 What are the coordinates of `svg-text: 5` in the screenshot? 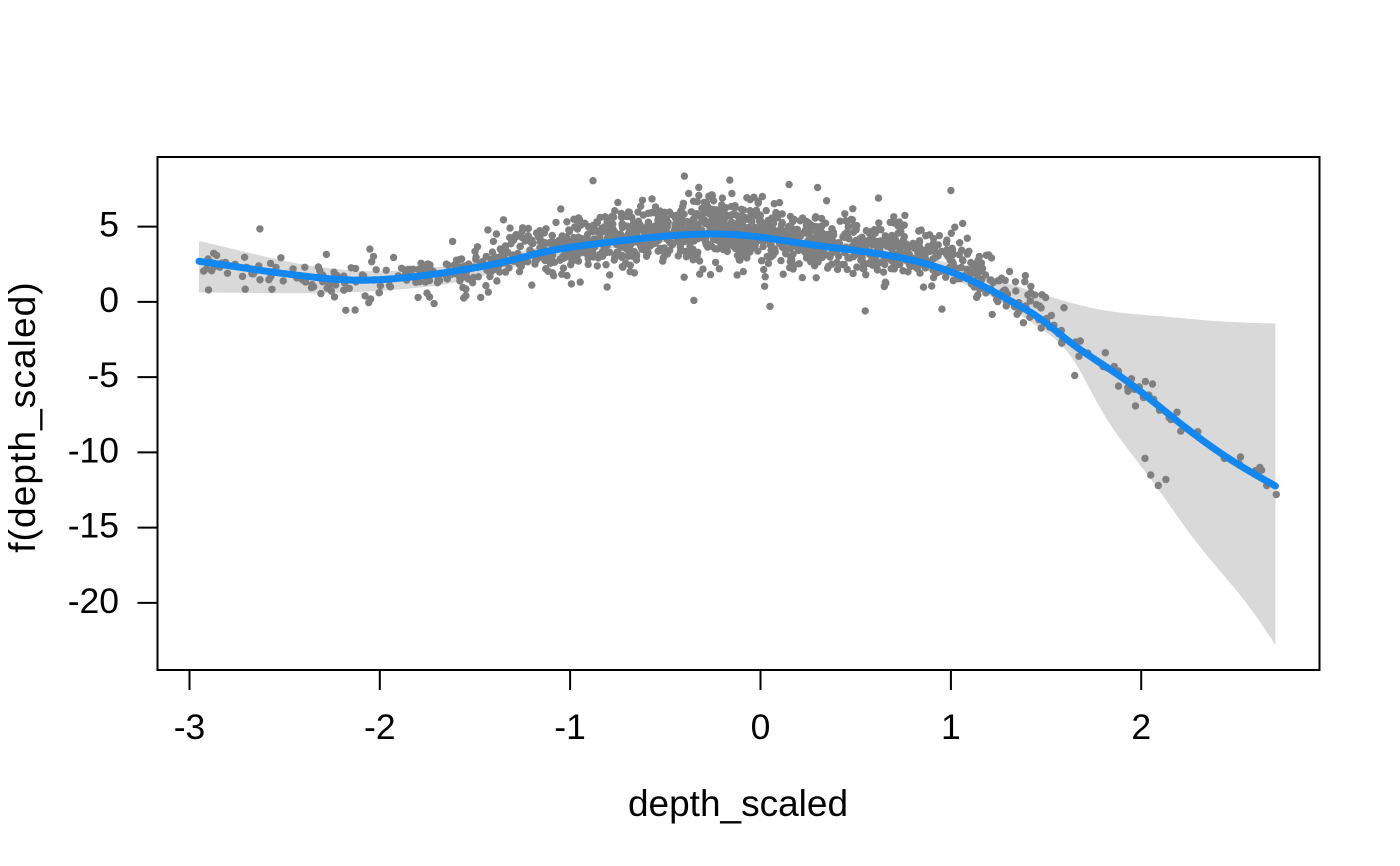 It's located at (109, 225).